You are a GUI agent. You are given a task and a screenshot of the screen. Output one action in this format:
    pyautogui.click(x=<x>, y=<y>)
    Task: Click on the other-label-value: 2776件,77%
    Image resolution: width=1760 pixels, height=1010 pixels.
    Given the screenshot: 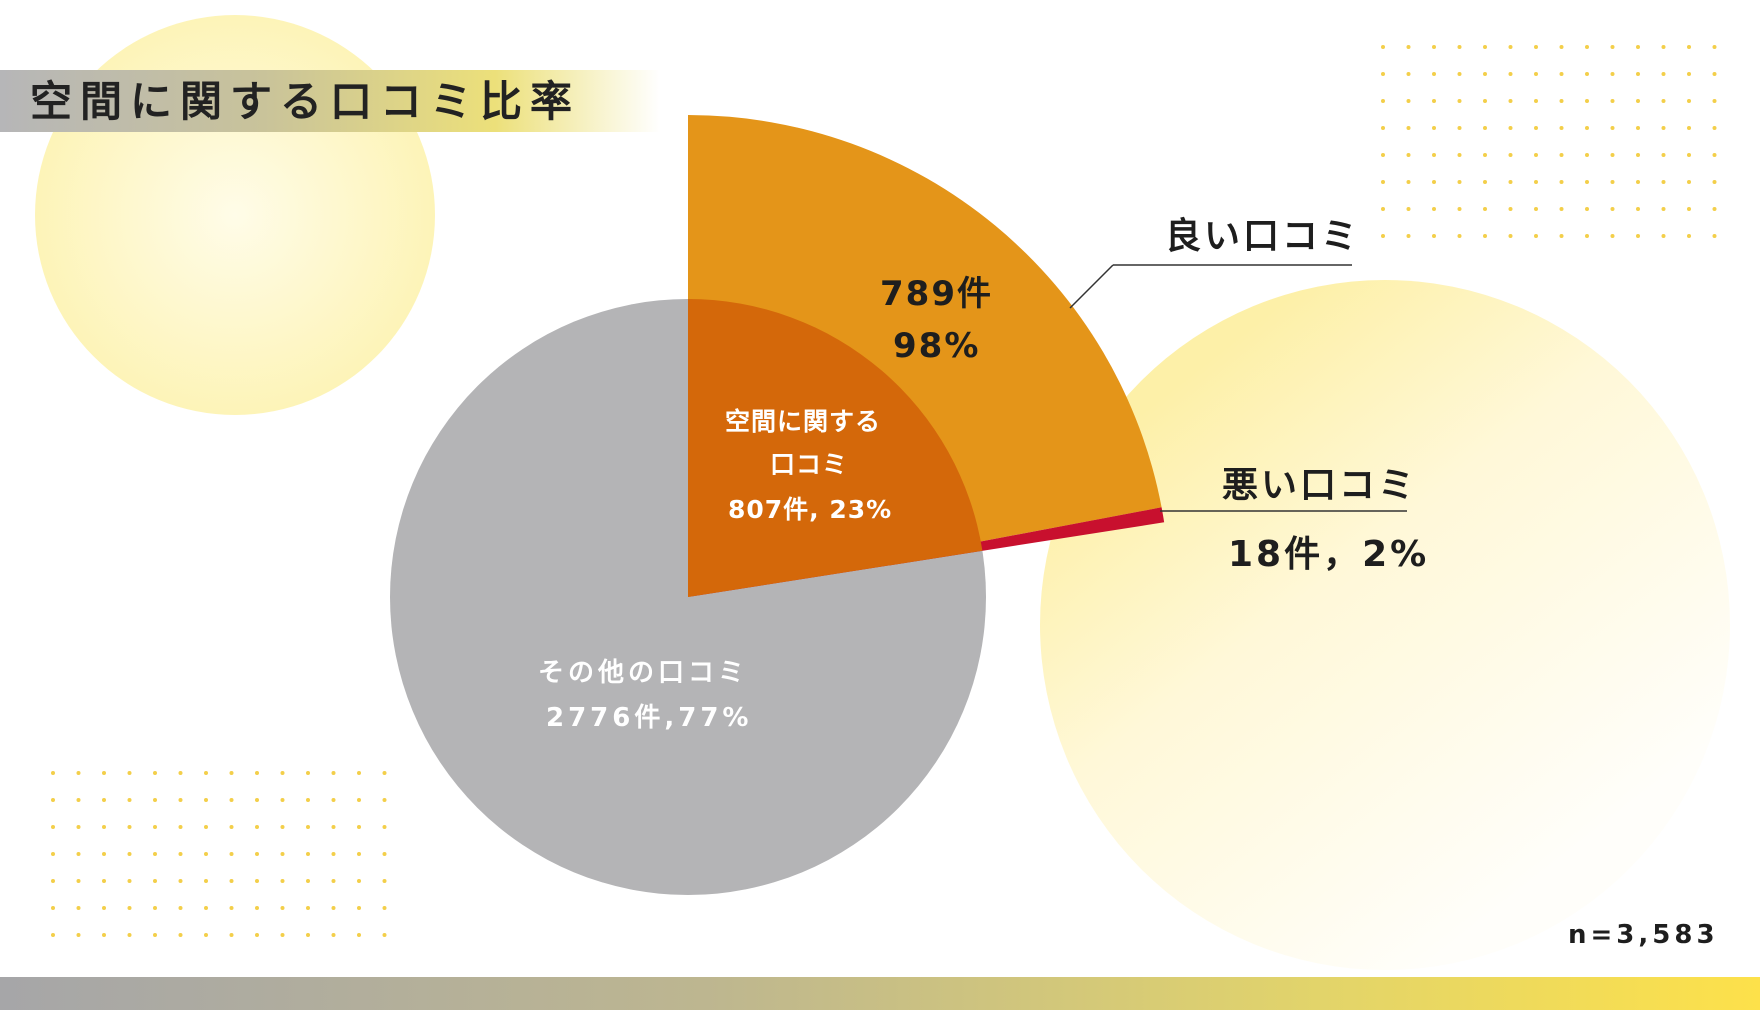 What is the action you would take?
    pyautogui.click(x=649, y=718)
    